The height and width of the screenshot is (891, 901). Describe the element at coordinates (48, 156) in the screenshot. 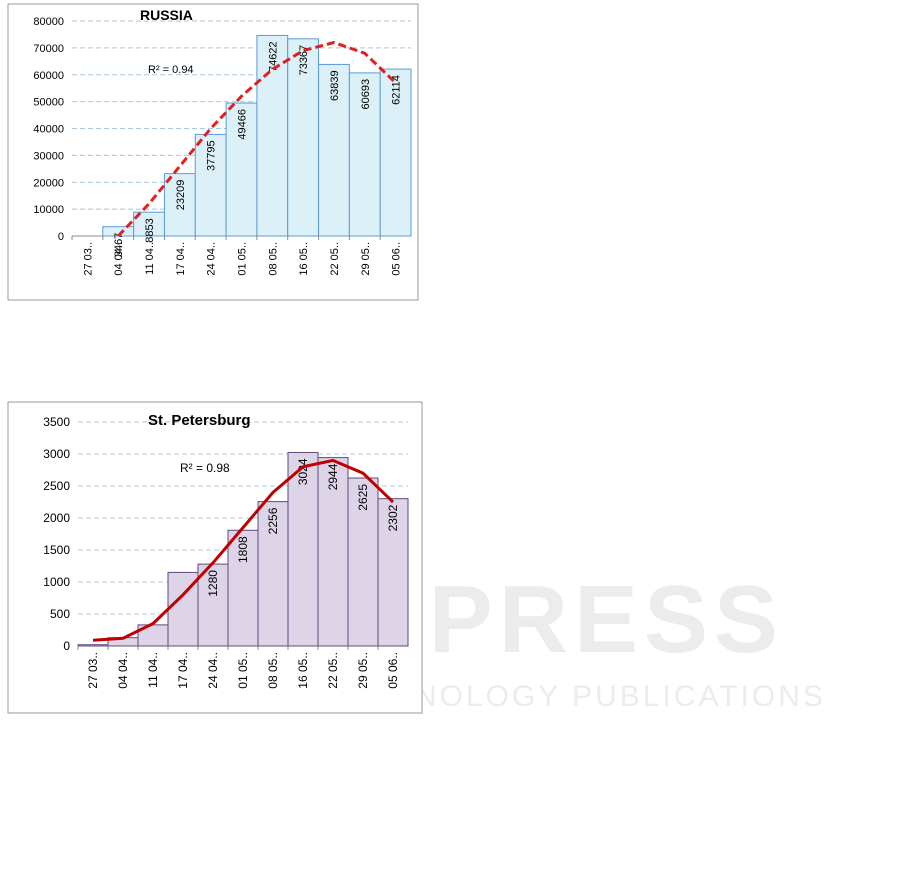

I see `y-tick-label: 30000` at that location.